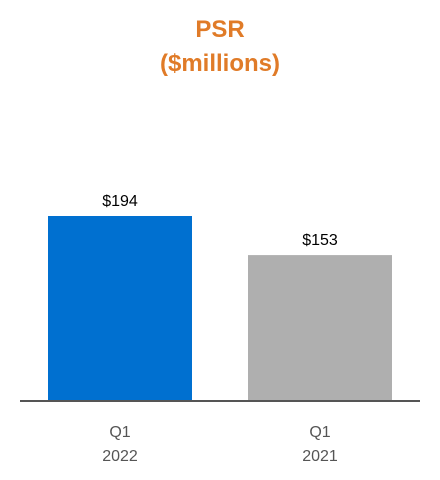  What do you see at coordinates (320, 240) in the screenshot?
I see `data-label-1: $153` at bounding box center [320, 240].